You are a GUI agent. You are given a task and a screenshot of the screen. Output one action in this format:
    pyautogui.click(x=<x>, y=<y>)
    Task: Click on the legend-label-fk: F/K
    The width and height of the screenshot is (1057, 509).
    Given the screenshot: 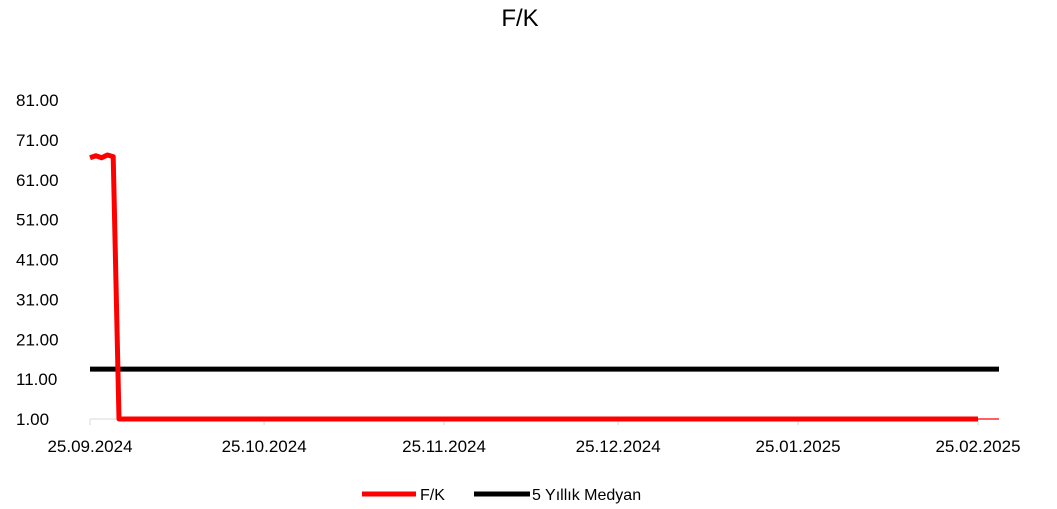 What is the action you would take?
    pyautogui.click(x=432, y=495)
    